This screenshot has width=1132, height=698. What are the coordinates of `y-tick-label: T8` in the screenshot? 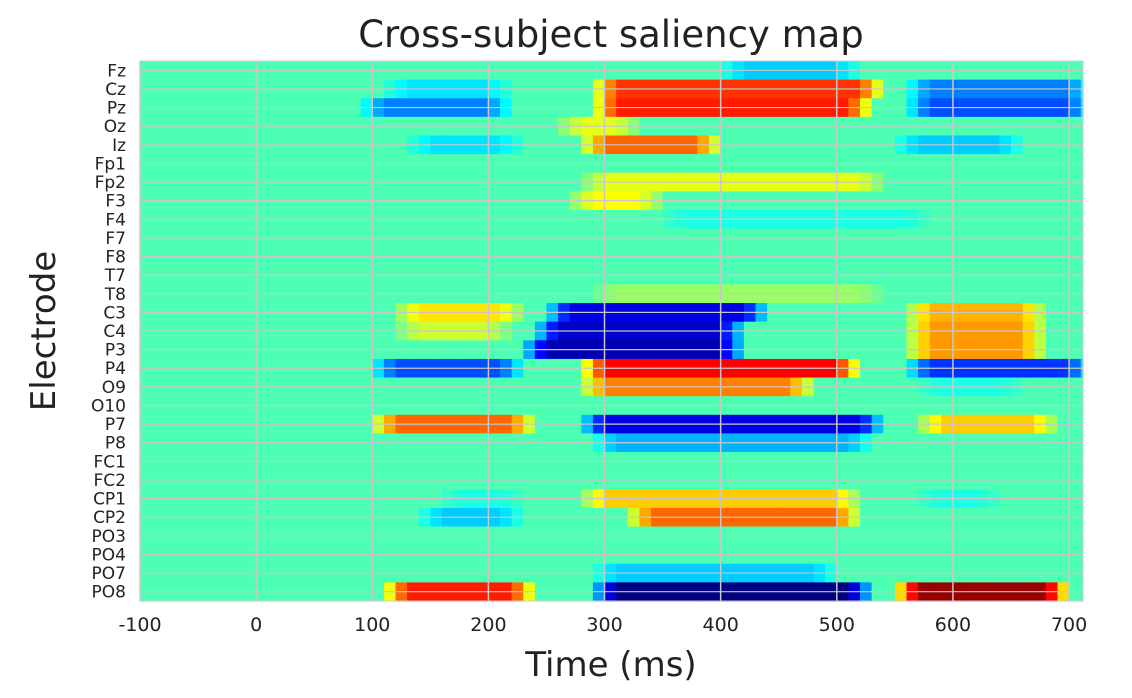 It's located at (115, 295).